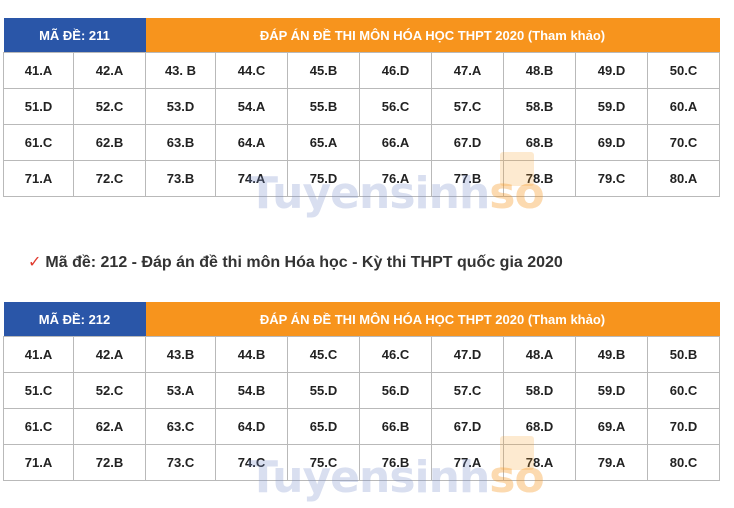  What do you see at coordinates (38, 106) in the screenshot?
I see `answer-cell: 51.D` at bounding box center [38, 106].